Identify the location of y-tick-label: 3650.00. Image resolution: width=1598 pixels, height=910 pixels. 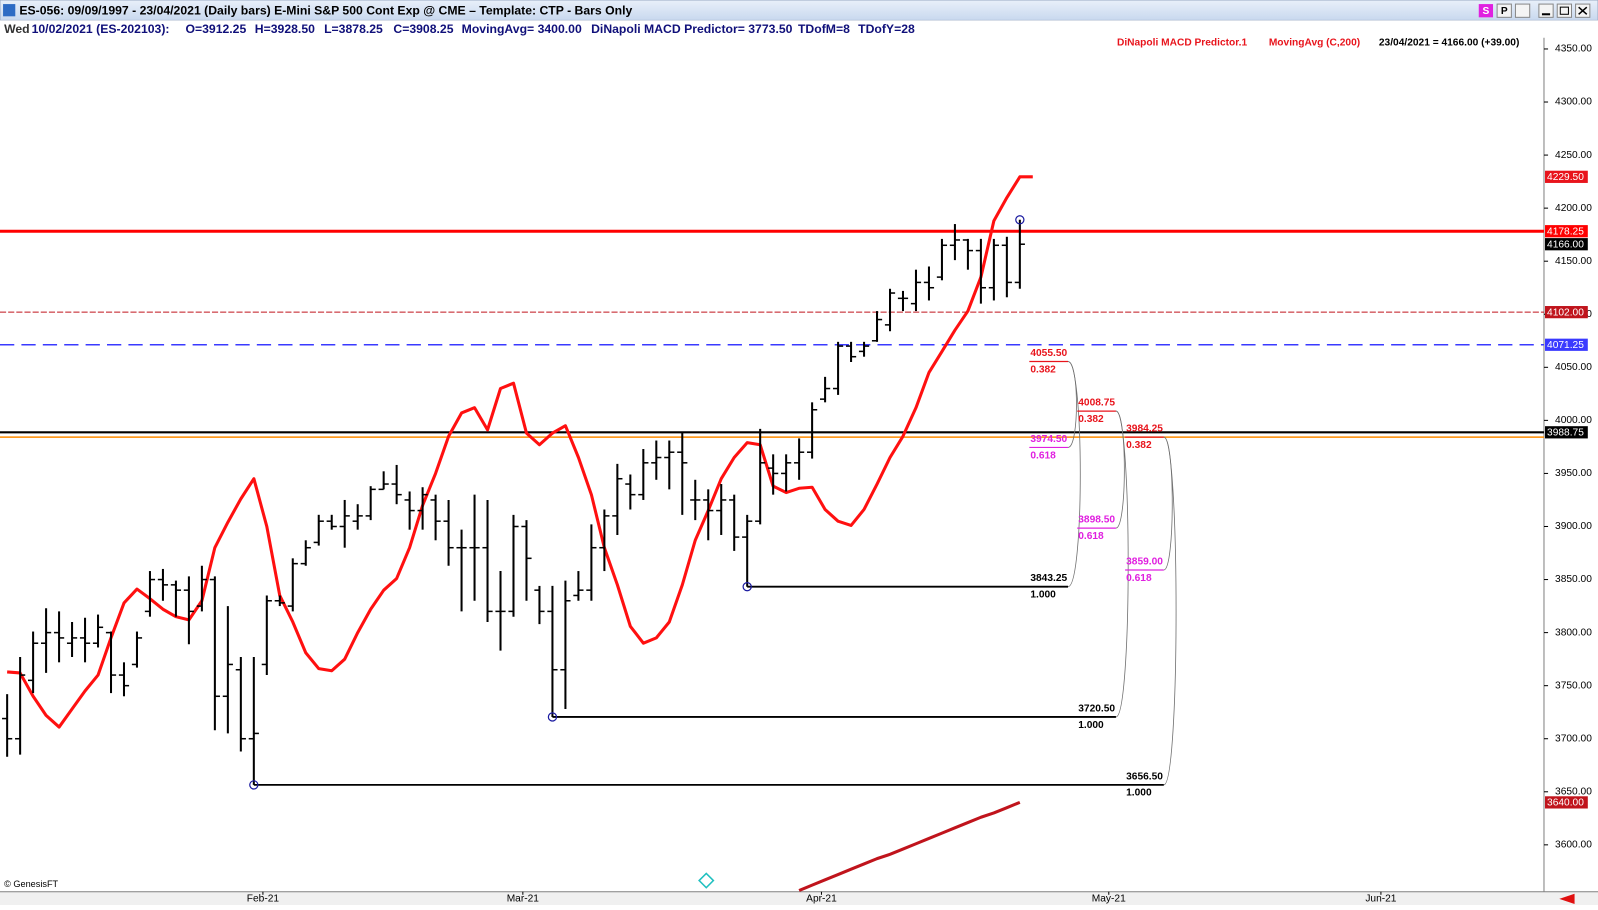
(1573, 791).